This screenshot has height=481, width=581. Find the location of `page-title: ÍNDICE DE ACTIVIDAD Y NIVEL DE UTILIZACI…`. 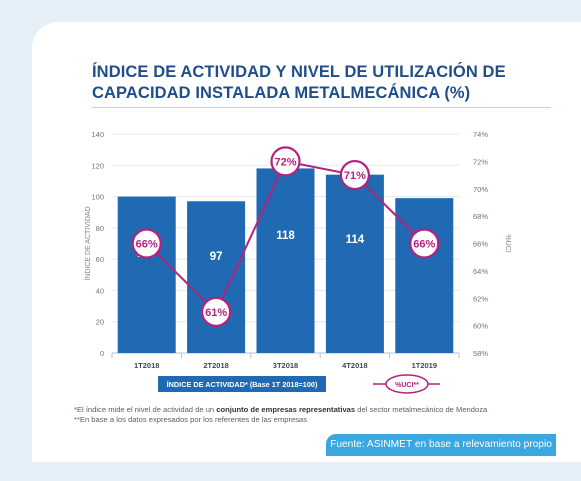

page-title: ÍNDICE DE ACTIVIDAD Y NIVEL DE UTILIZACI… is located at coordinates (312, 83).